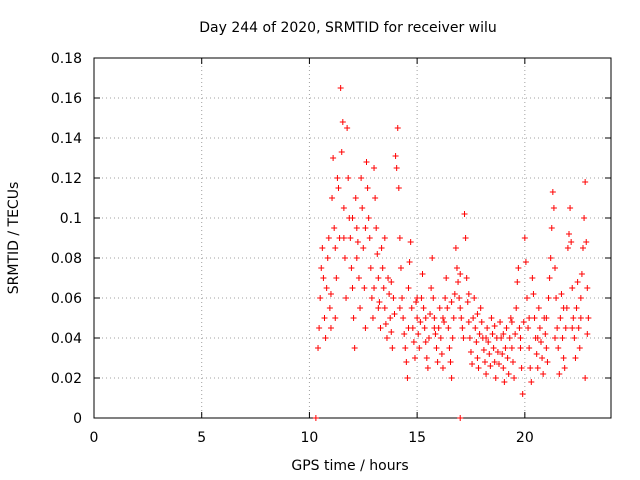 Image resolution: width=640 pixels, height=480 pixels. What do you see at coordinates (66, 99) in the screenshot?
I see `y-tick-label: 0.16` at bounding box center [66, 99].